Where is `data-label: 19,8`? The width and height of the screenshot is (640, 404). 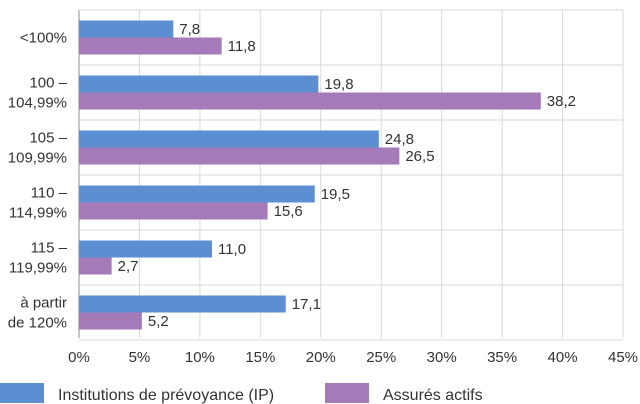 data-label: 19,8 is located at coordinates (338, 84).